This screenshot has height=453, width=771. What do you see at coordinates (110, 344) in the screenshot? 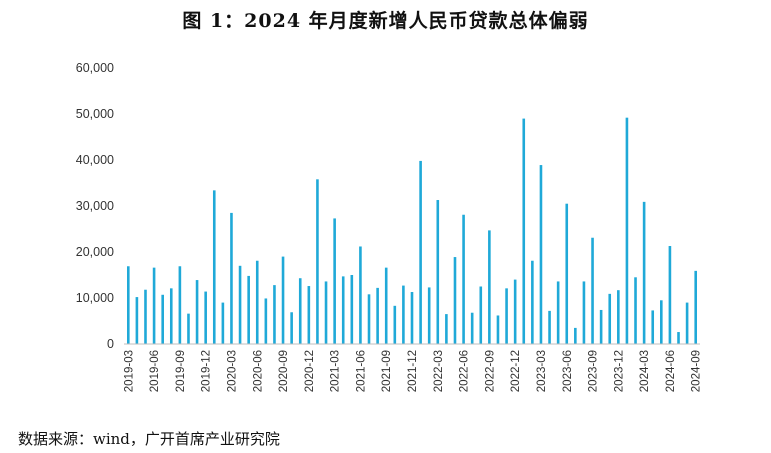
I see `y-tick-label: 0` at bounding box center [110, 344].